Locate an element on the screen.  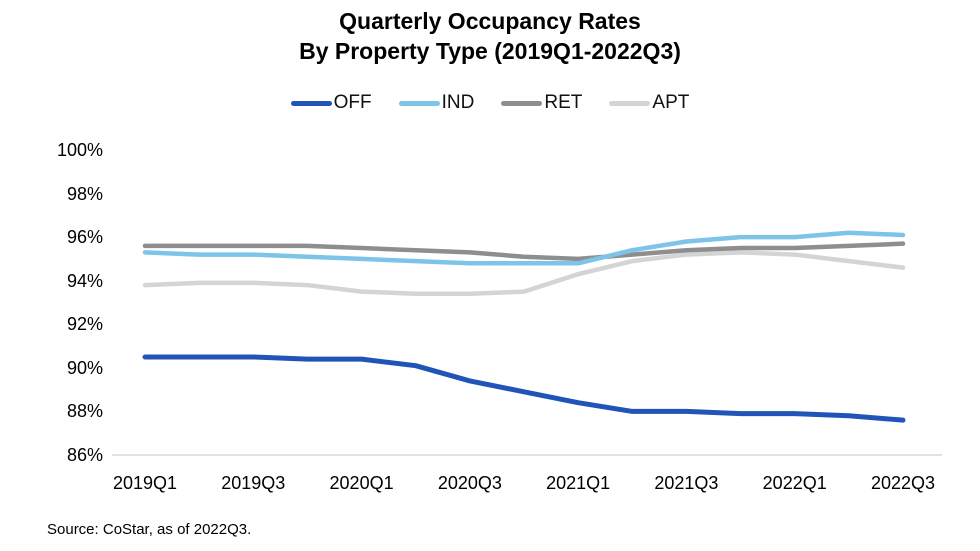
series-line-apt is located at coordinates (524, 273).